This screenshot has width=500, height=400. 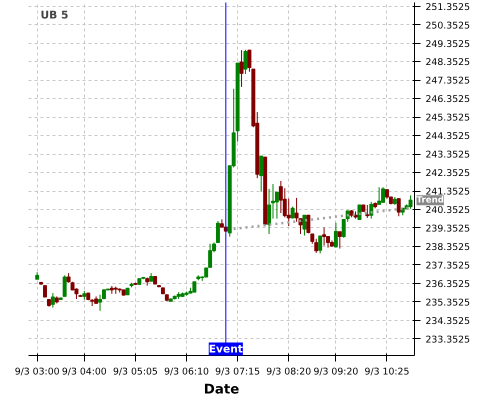 What do you see at coordinates (289, 372) in the screenshot?
I see `x-tick-label: 9/3 08:20` at bounding box center [289, 372].